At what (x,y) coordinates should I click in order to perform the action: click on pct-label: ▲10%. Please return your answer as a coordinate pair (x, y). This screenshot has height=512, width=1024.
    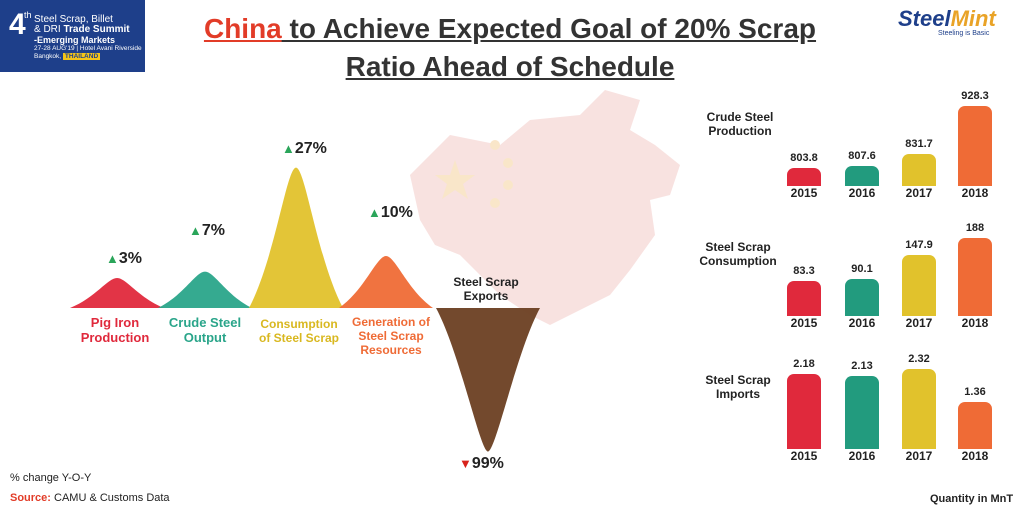
    Looking at the image, I should click on (390, 213).